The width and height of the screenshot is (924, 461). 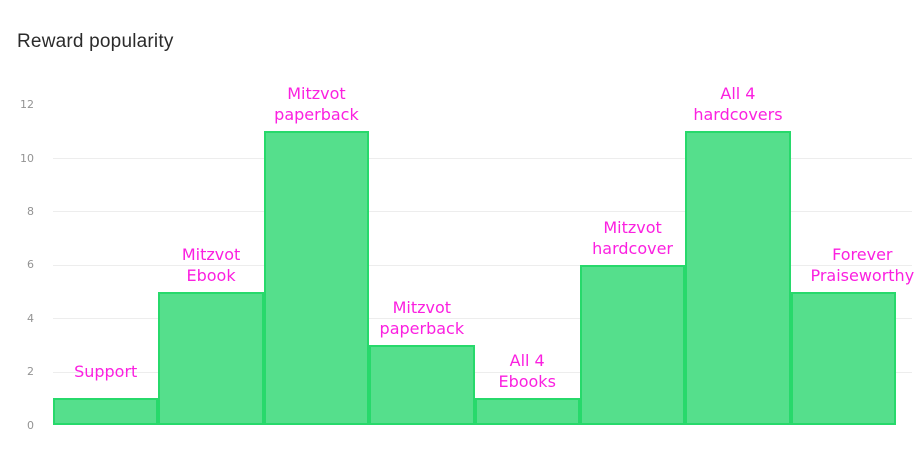 What do you see at coordinates (27, 105) in the screenshot?
I see `y-axis-tick-12: 12` at bounding box center [27, 105].